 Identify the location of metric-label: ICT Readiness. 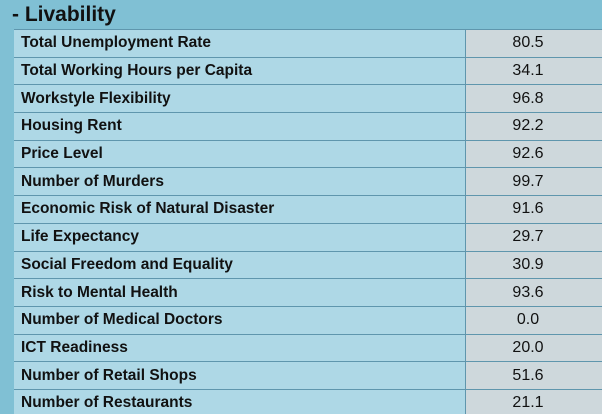
(240, 348).